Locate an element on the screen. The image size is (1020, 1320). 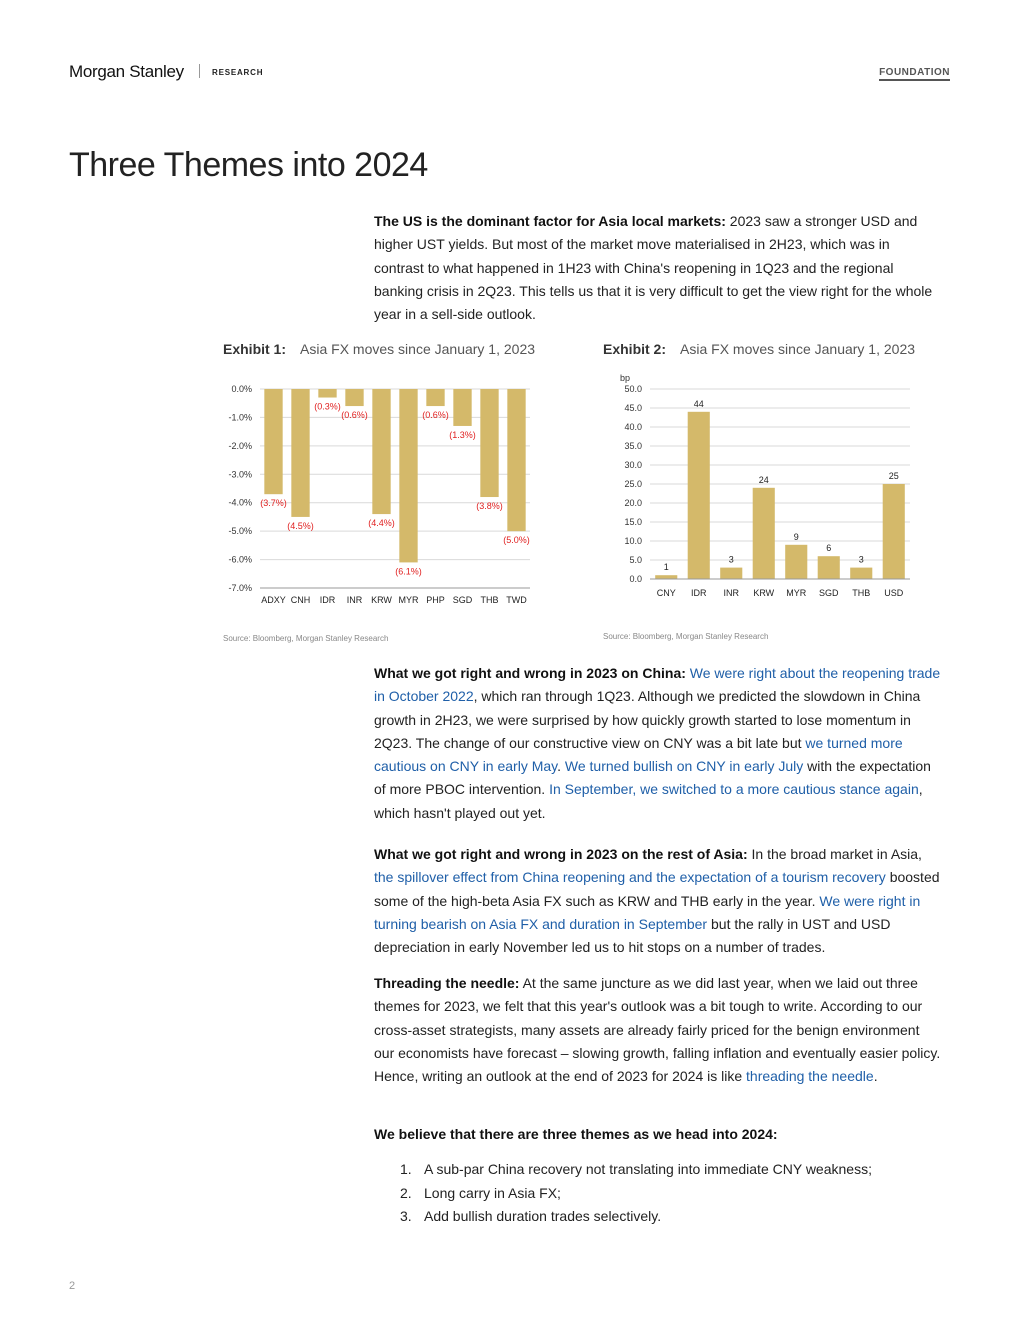
exhibit-1-data-label: (3.8%) is located at coordinates (489, 506).